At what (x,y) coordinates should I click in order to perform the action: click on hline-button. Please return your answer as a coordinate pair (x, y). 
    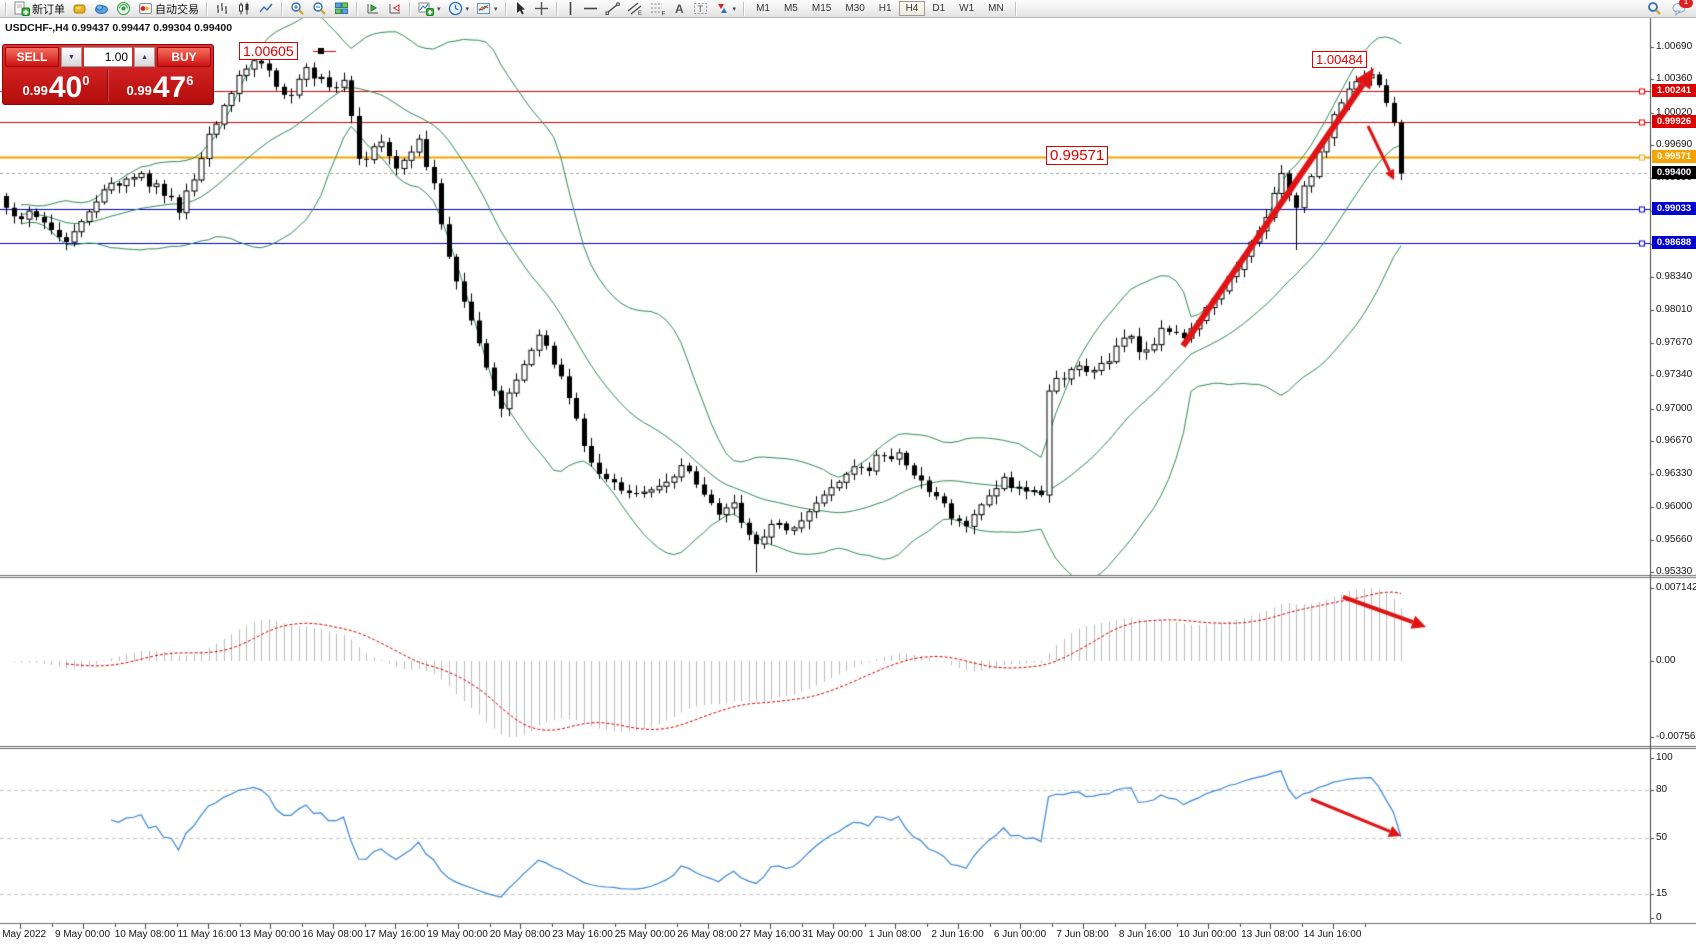
    Looking at the image, I should click on (590, 9).